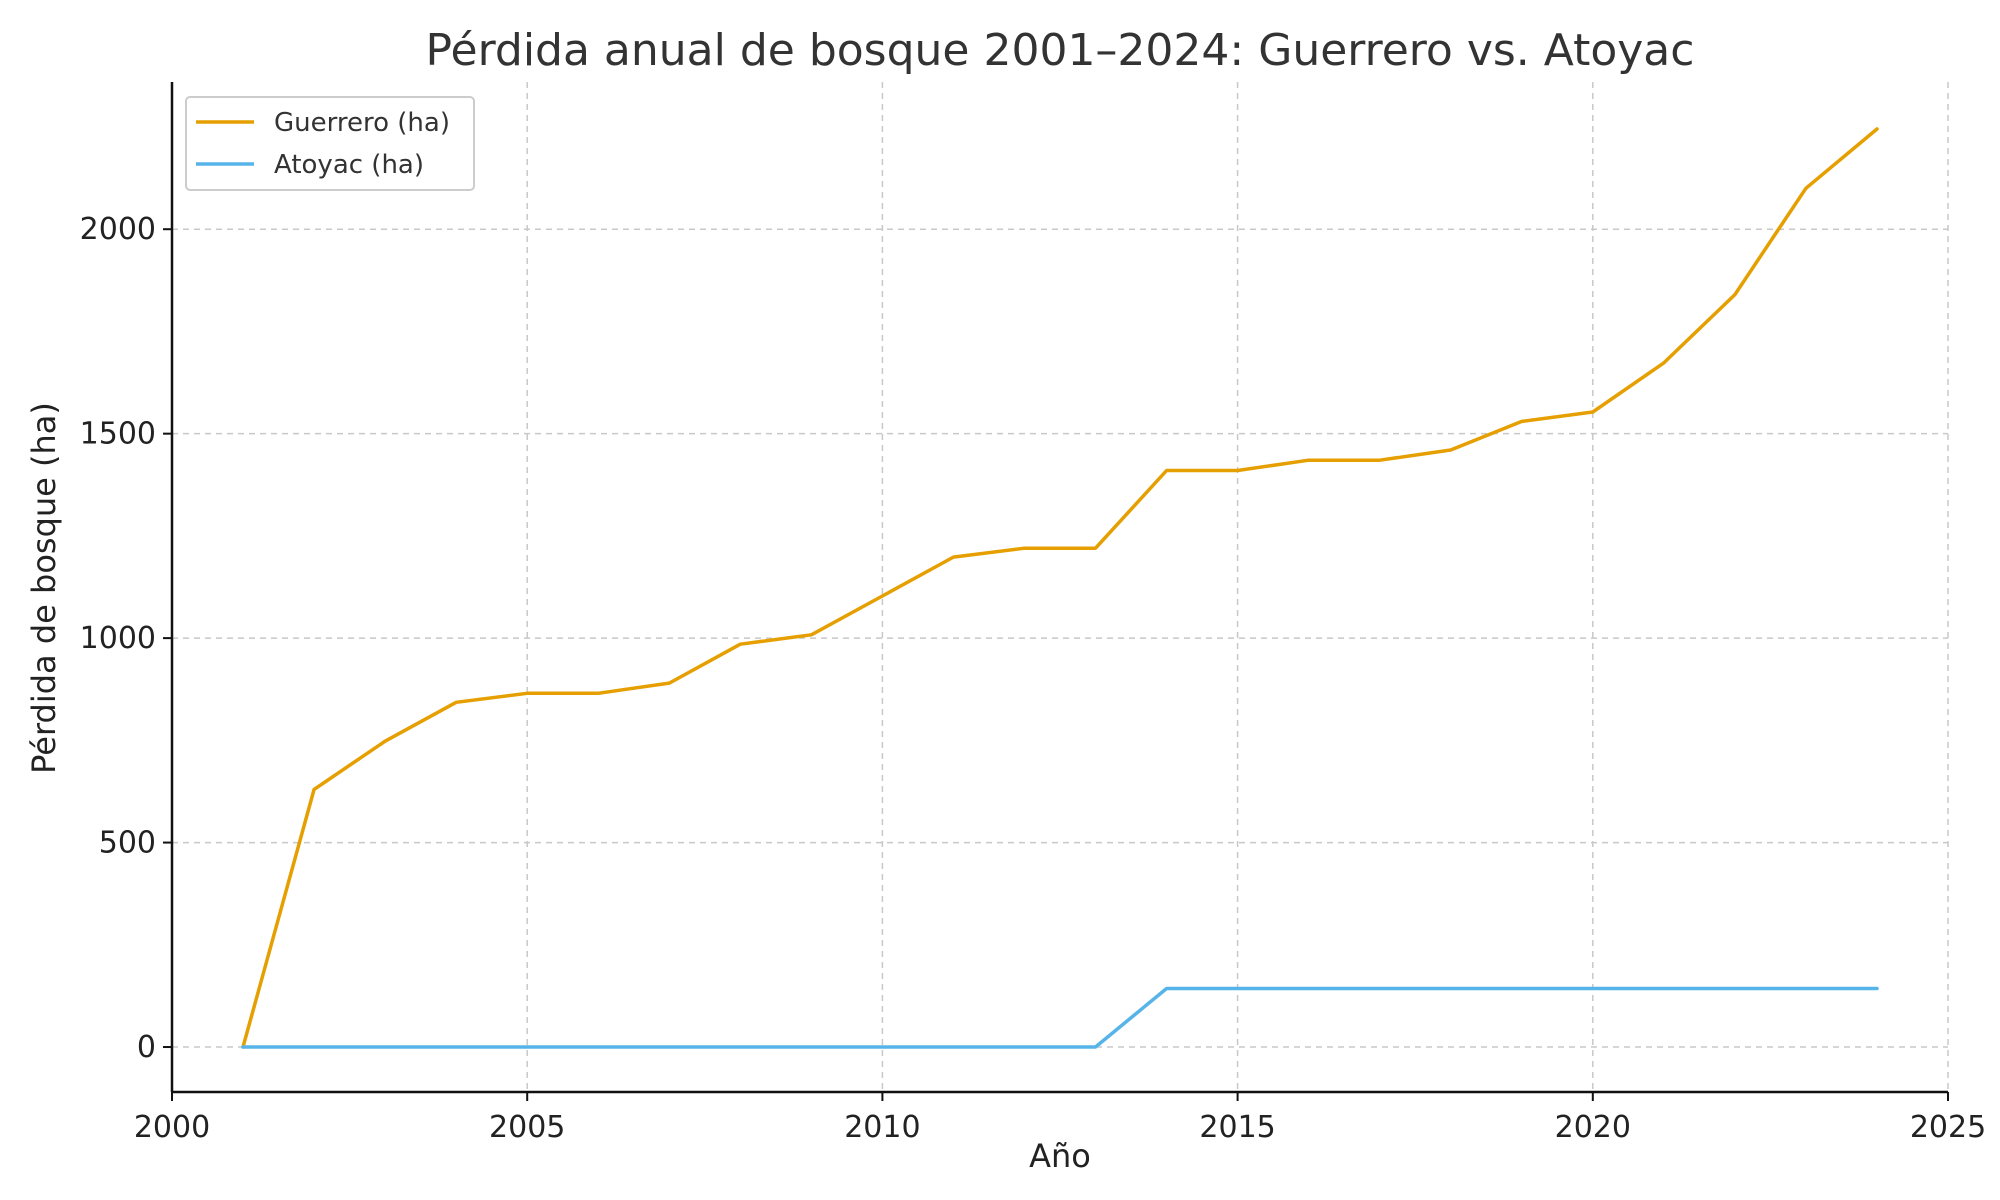 Image resolution: width=2000 pixels, height=1200 pixels. I want to click on y-axis-label: Pérdida de bosque (ha), so click(44, 588).